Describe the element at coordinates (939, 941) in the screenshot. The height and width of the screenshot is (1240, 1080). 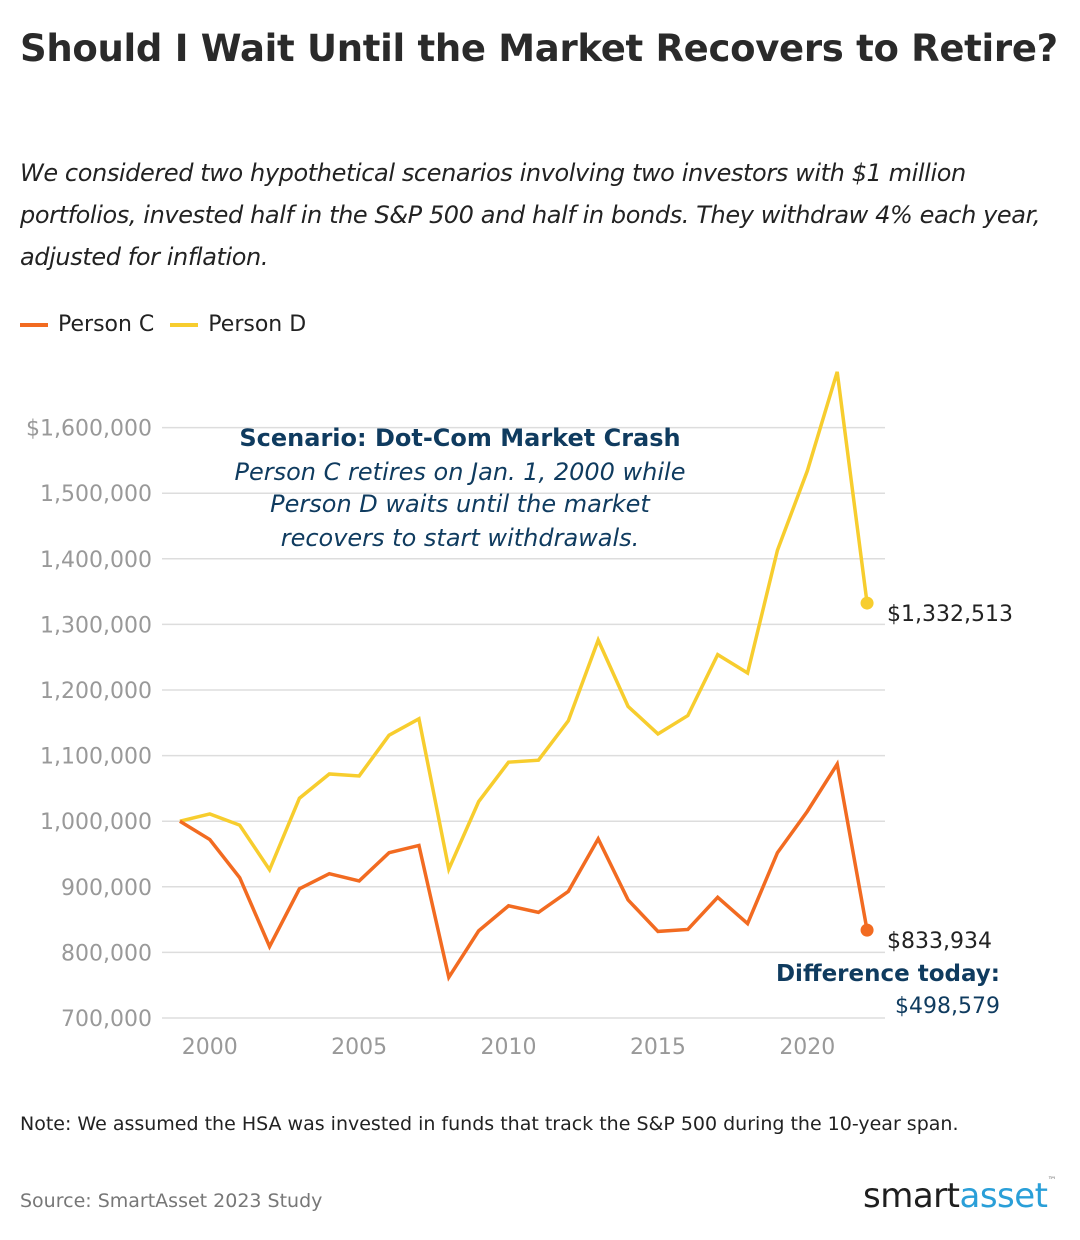
I see `endpoint-label-person-c: $833,934` at that location.